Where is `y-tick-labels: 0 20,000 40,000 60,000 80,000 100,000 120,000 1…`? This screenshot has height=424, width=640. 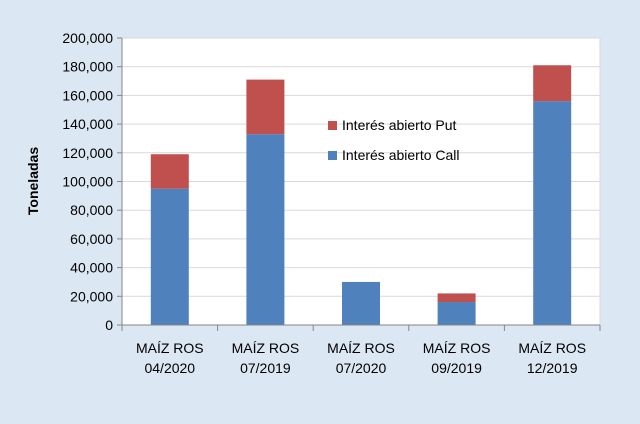
y-tick-labels: 0 20,000 40,000 60,000 80,000 100,000 120,000 1… is located at coordinates (87, 181).